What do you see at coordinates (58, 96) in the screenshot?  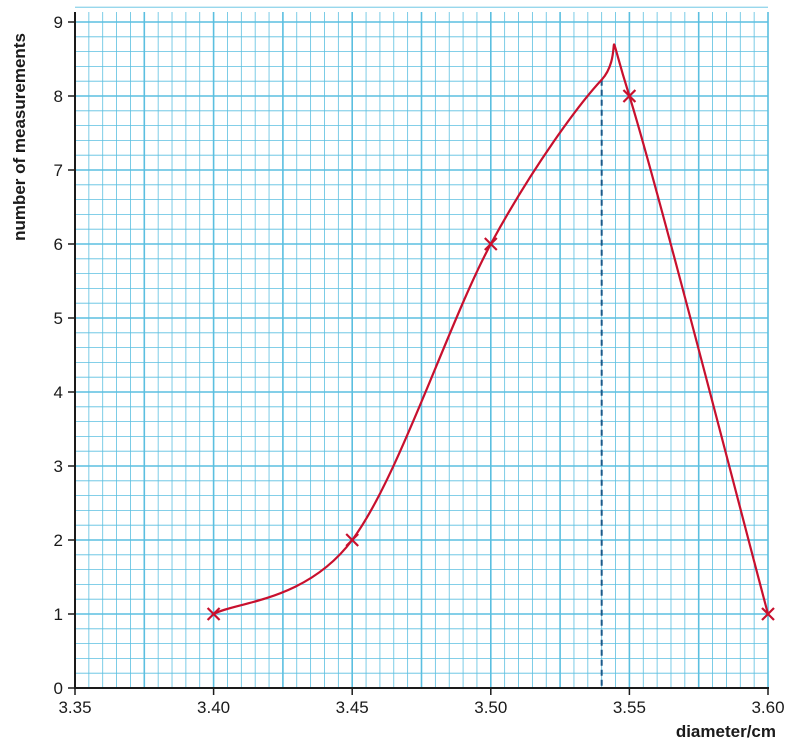 I see `y-tick-label: 8` at bounding box center [58, 96].